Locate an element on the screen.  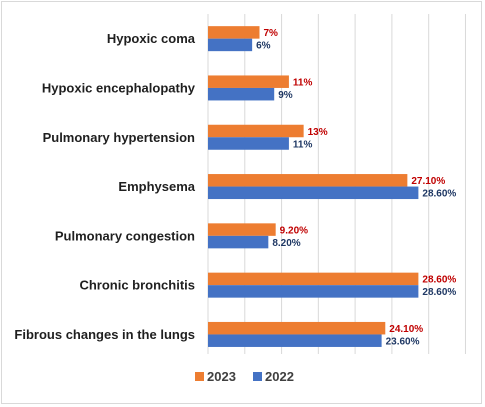
data-label-2023: 9.20% is located at coordinates (294, 230).